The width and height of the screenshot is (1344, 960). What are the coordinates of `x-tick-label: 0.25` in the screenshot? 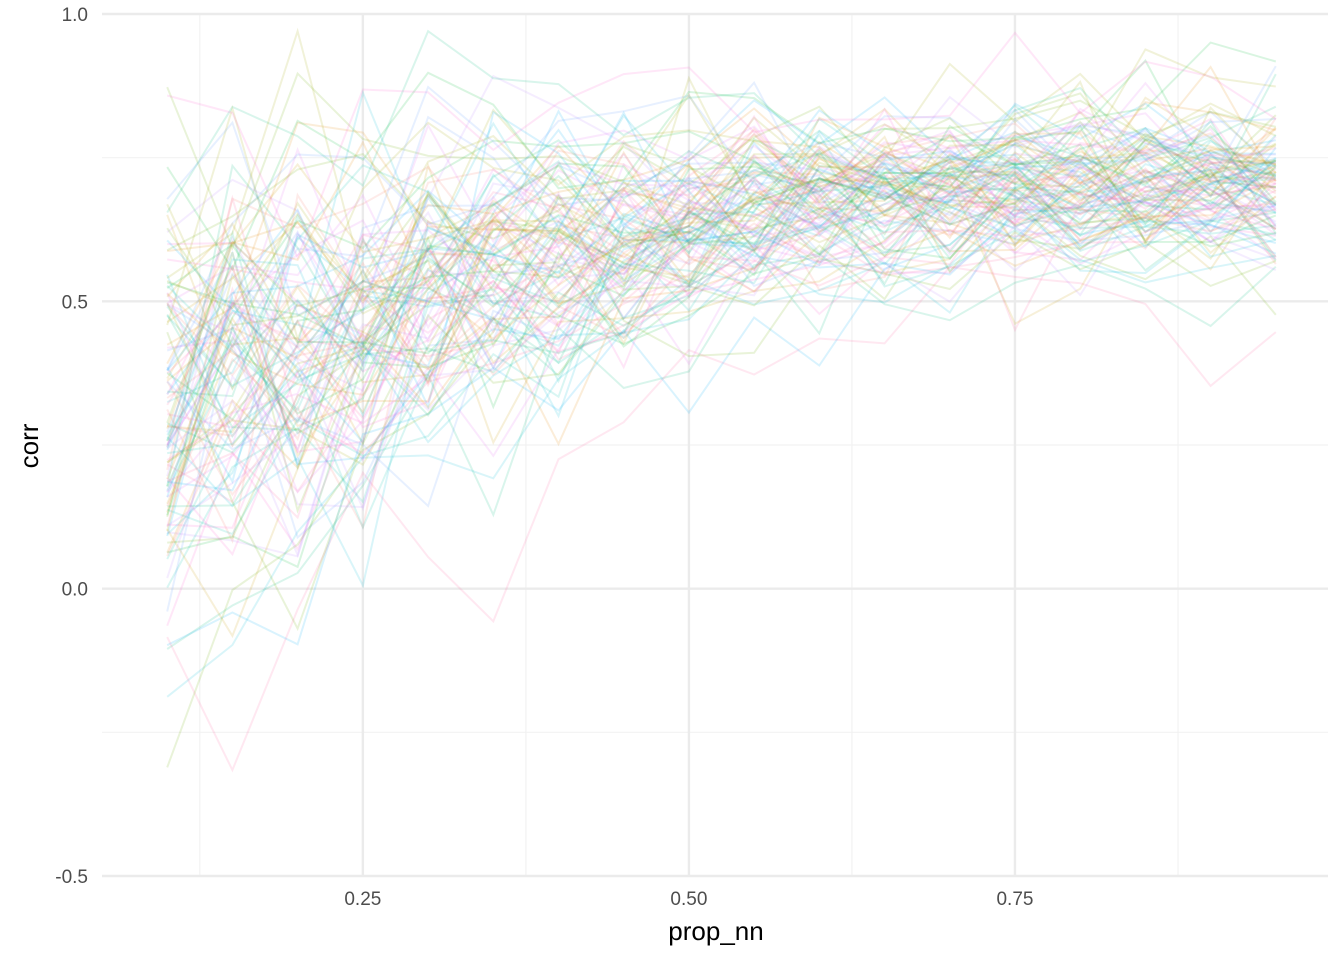 It's located at (362, 899).